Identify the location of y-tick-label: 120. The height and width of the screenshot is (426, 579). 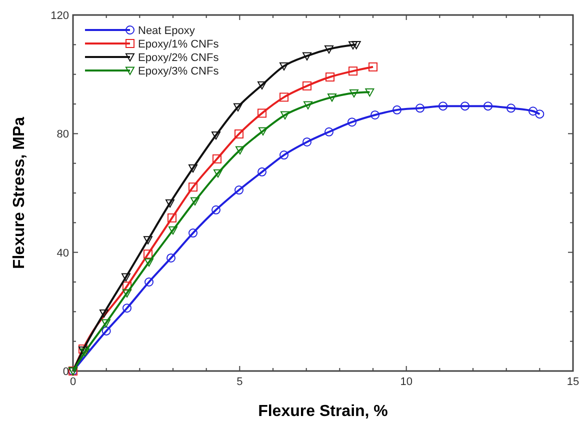
(59, 16).